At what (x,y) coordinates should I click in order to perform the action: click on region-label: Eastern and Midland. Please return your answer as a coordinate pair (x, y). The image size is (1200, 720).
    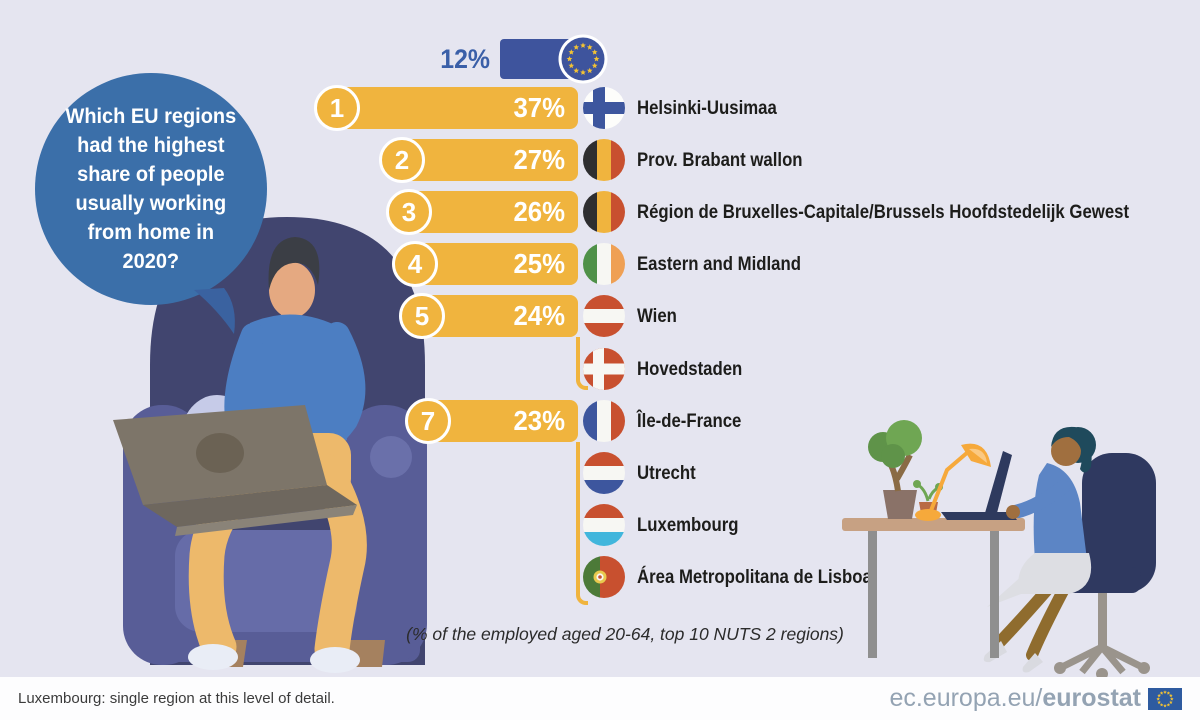
    Looking at the image, I should click on (719, 264).